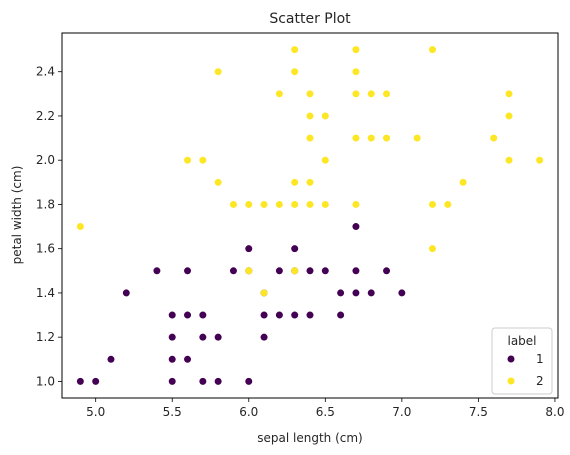 The height and width of the screenshot is (455, 570). I want to click on x-tick-label: 5.5, so click(172, 412).